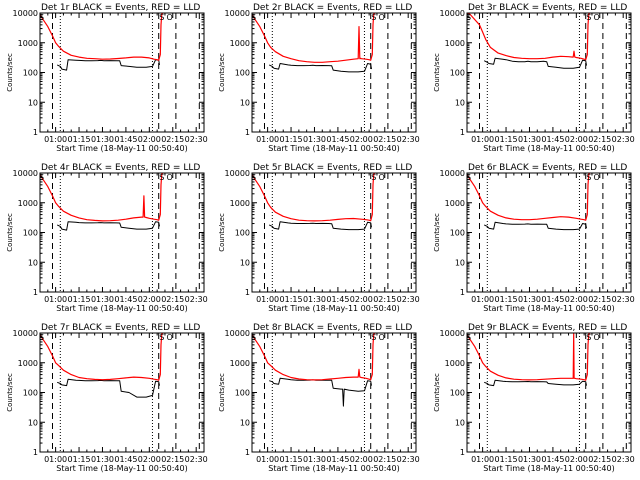 The height and width of the screenshot is (480, 640). What do you see at coordinates (120, 328) in the screenshot?
I see `panel-title: Det 7r BLACK = Events, RED = LLD` at bounding box center [120, 328].